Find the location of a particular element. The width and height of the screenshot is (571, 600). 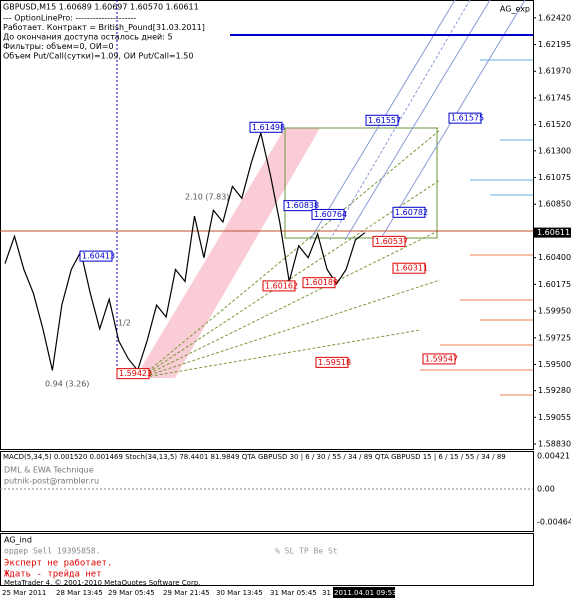

macd-pane is located at coordinates (267, 491).